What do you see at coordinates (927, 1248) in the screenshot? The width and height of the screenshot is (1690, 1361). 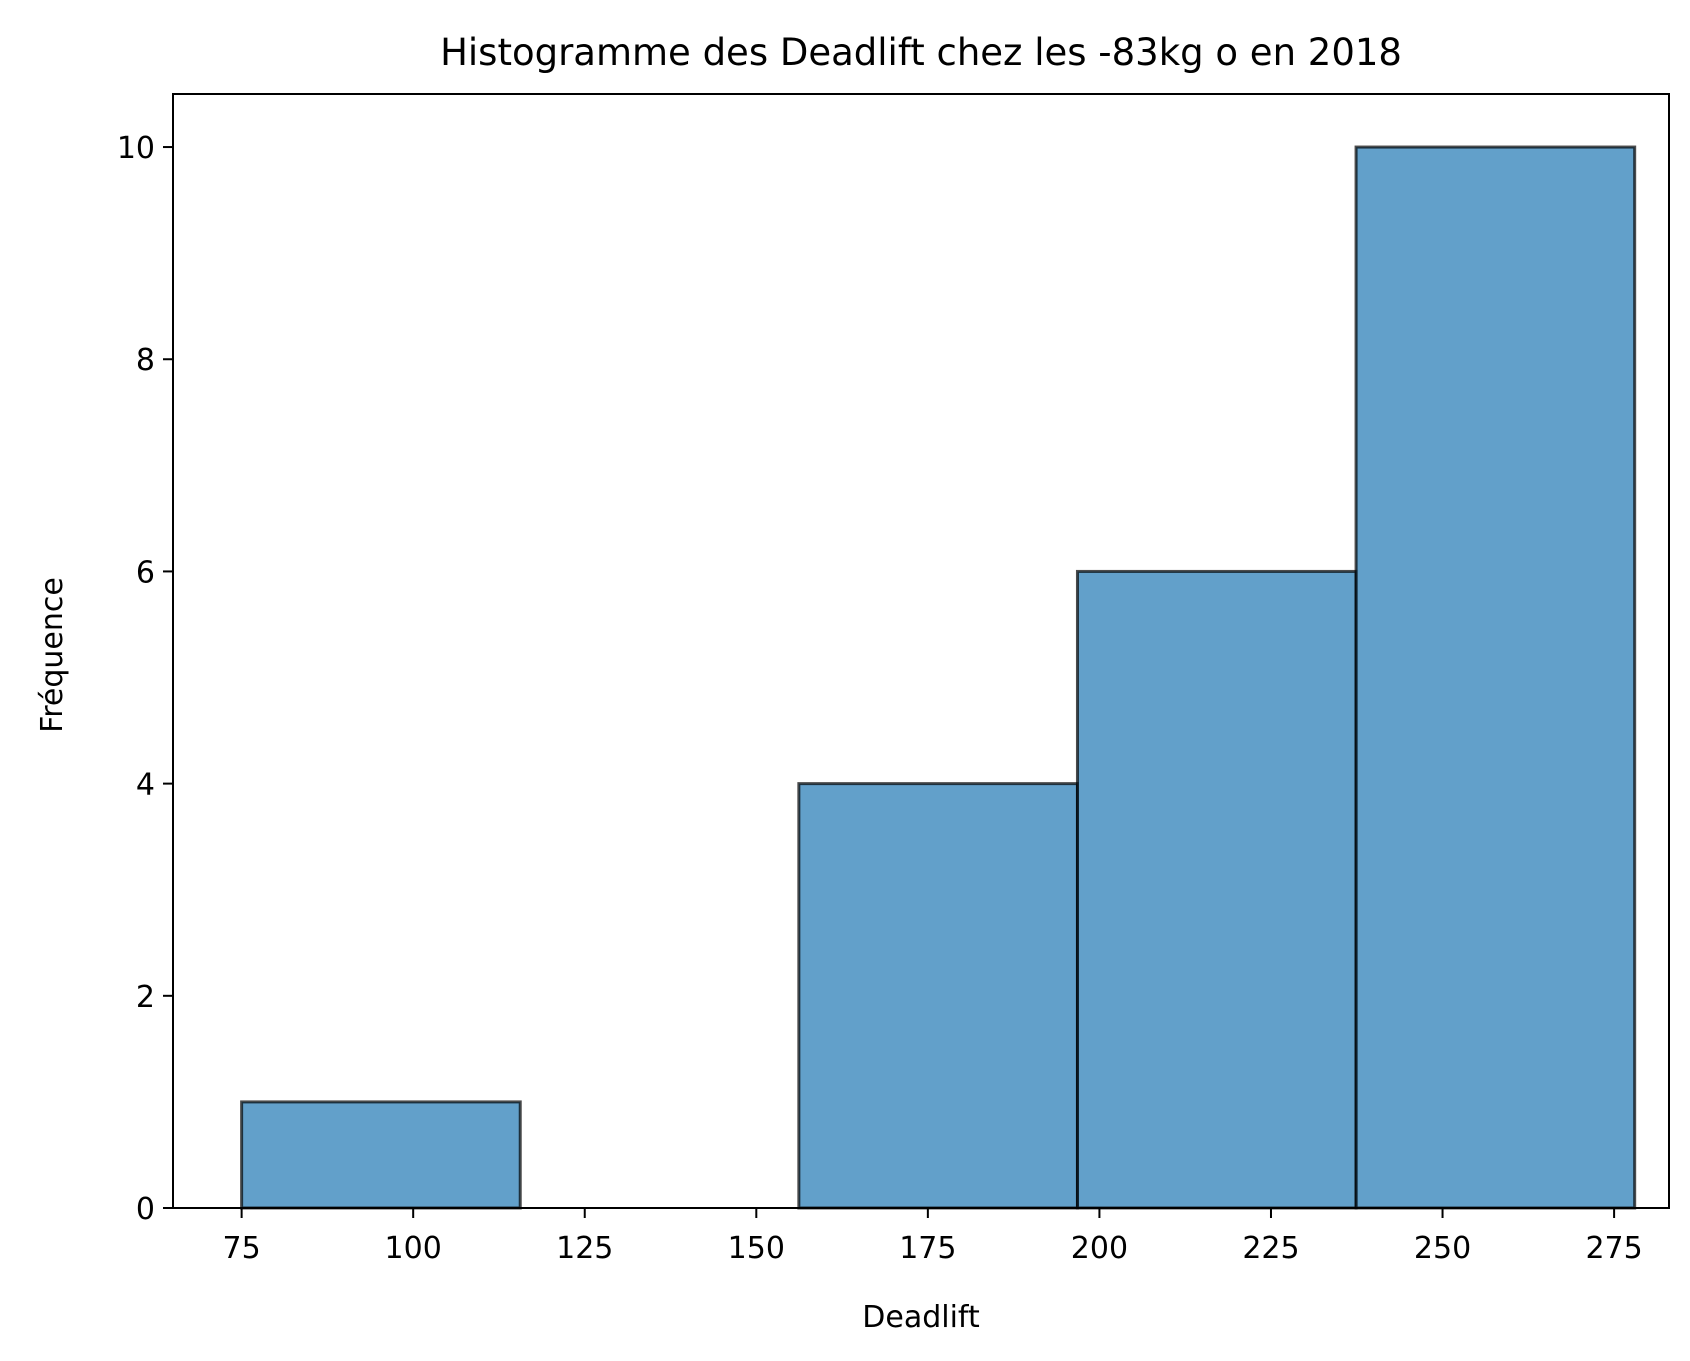 I see `x-tick-label: 175` at bounding box center [927, 1248].